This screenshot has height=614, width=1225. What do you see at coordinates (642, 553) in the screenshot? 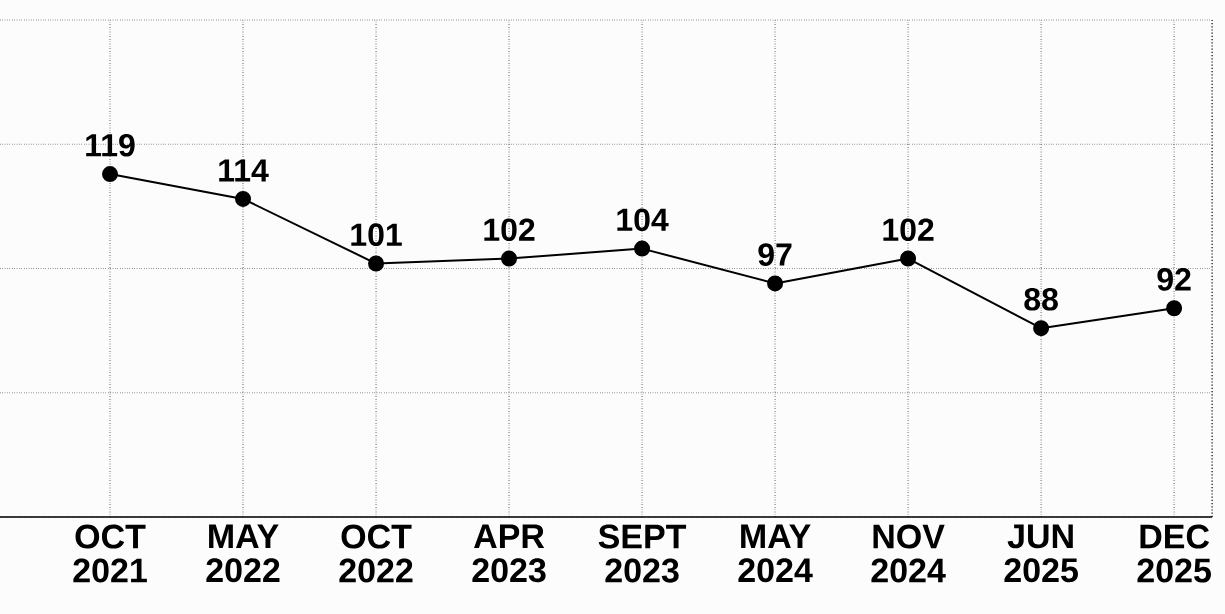
I see `x-tick-label: SEPT 2023` at bounding box center [642, 553].